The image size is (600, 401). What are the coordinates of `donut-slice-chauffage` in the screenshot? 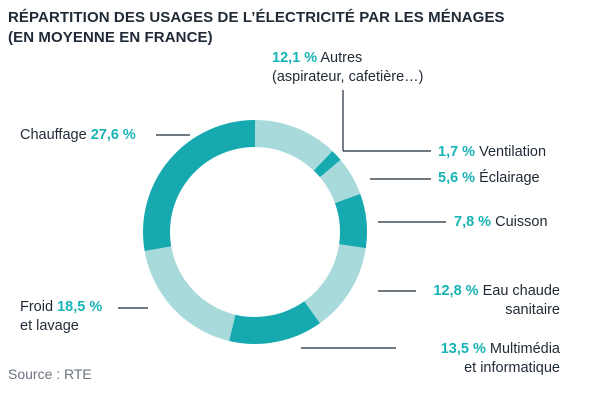 It's located at (198, 185).